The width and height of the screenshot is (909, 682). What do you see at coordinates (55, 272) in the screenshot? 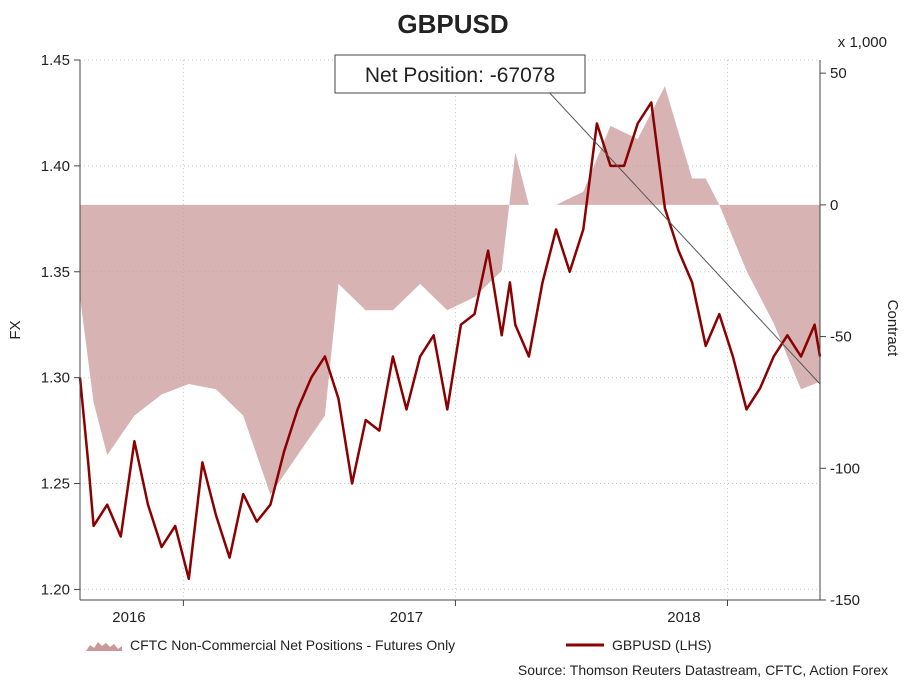
I see `left-tick-label-3: 1.35` at bounding box center [55, 272].